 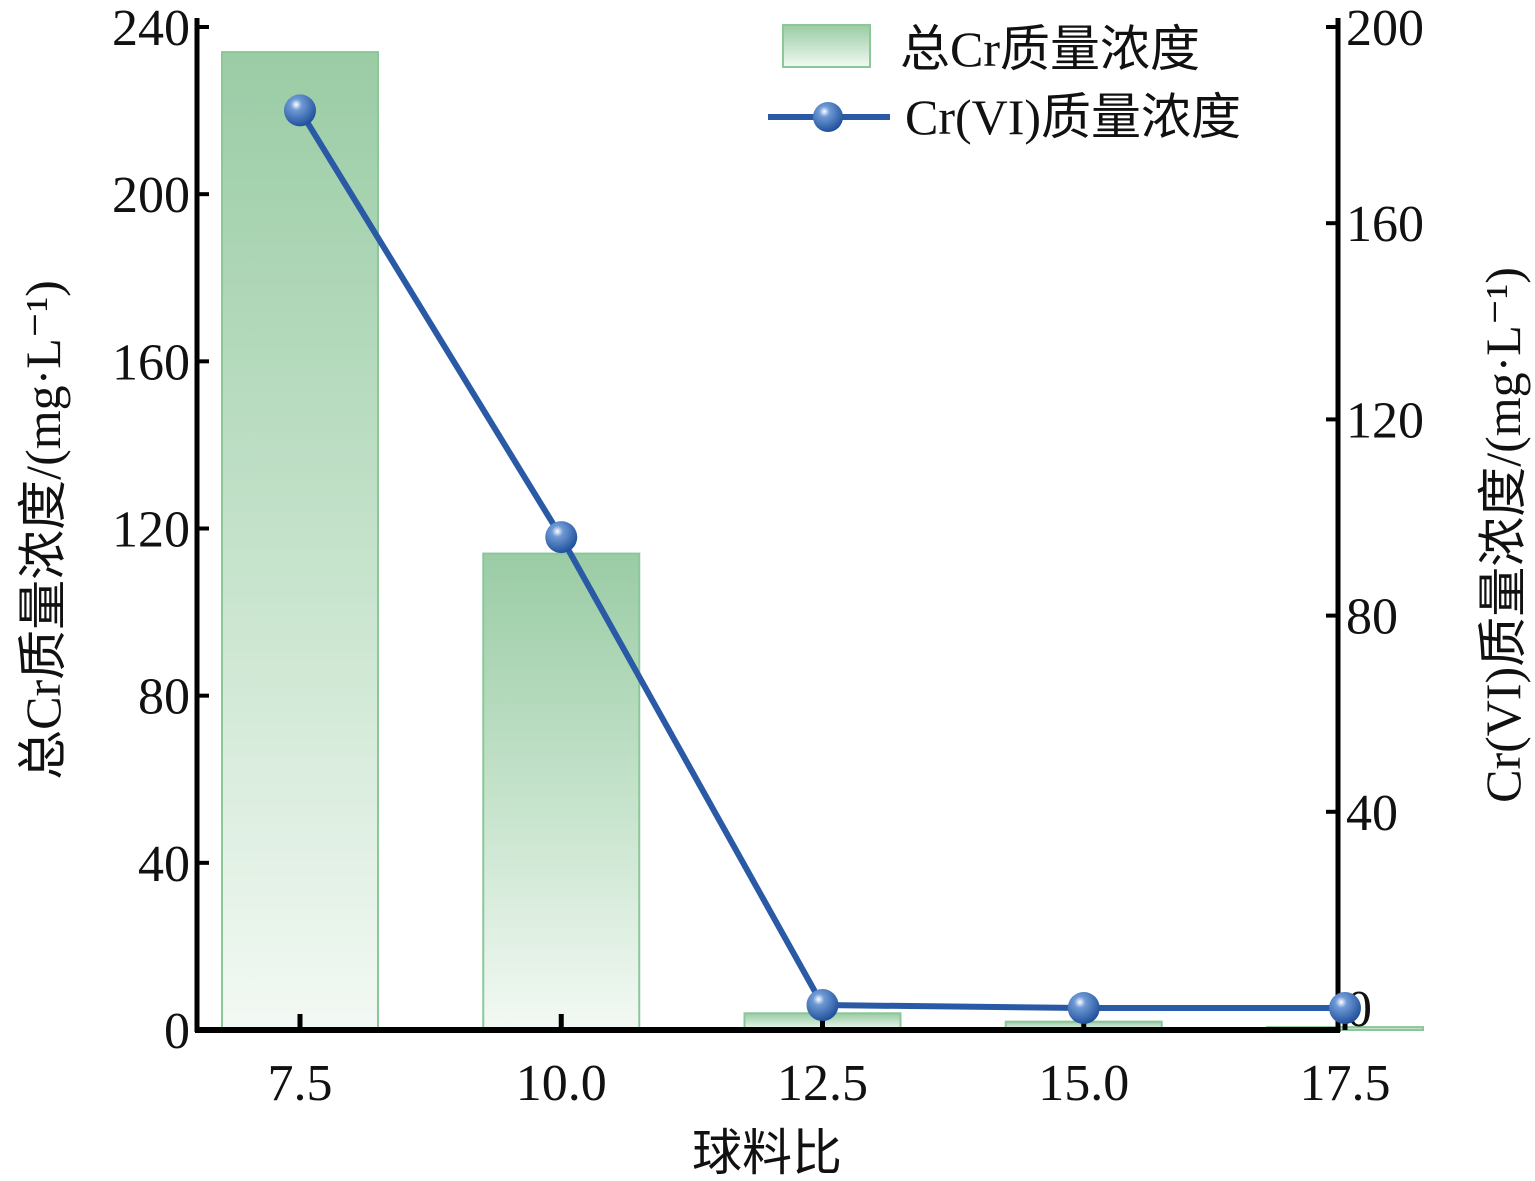 What do you see at coordinates (151, 362) in the screenshot?
I see `left-y-tick-label-160: 160` at bounding box center [151, 362].